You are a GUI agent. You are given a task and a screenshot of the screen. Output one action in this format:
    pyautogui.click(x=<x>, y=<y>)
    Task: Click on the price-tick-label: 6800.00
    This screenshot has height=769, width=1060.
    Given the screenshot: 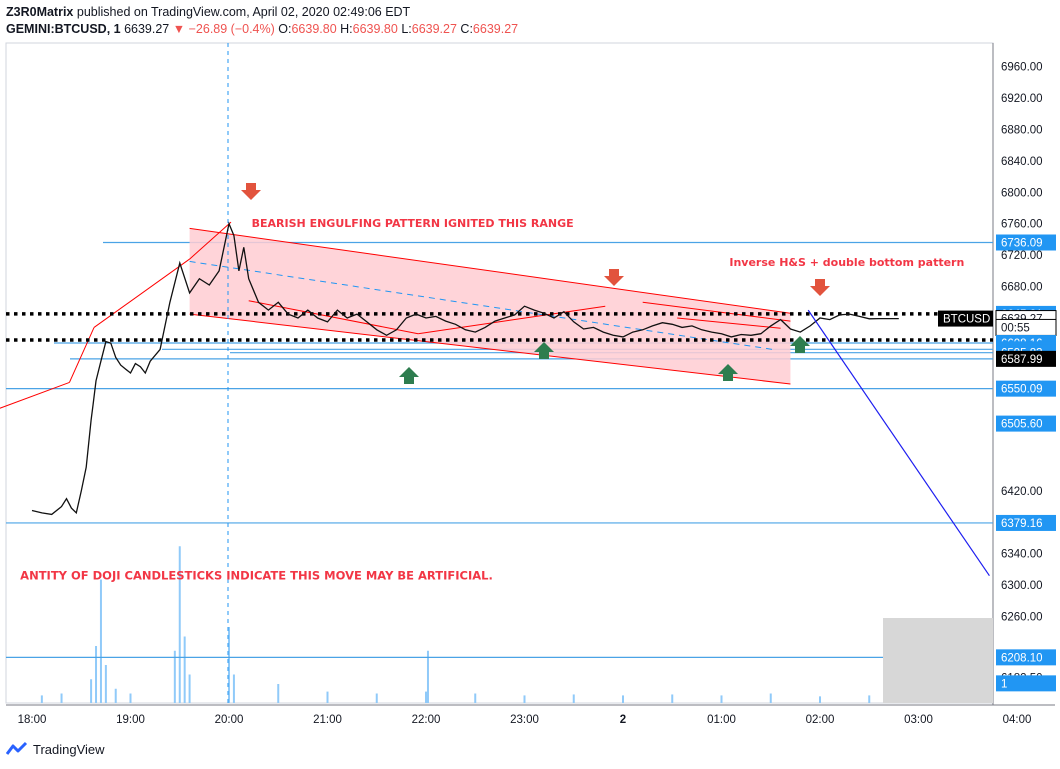 What is the action you would take?
    pyautogui.click(x=1022, y=193)
    